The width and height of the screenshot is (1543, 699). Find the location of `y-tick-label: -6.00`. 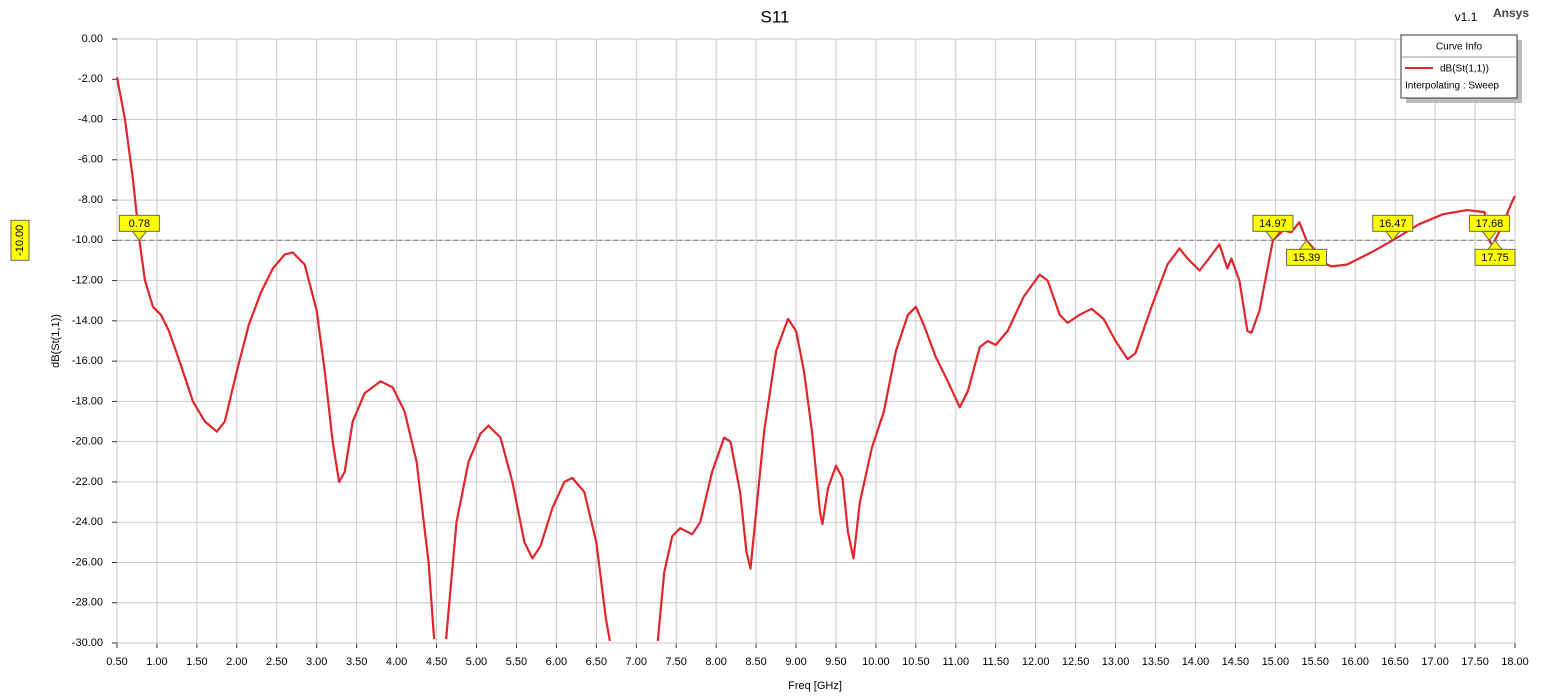

y-tick-label: -6.00 is located at coordinates (90, 160).